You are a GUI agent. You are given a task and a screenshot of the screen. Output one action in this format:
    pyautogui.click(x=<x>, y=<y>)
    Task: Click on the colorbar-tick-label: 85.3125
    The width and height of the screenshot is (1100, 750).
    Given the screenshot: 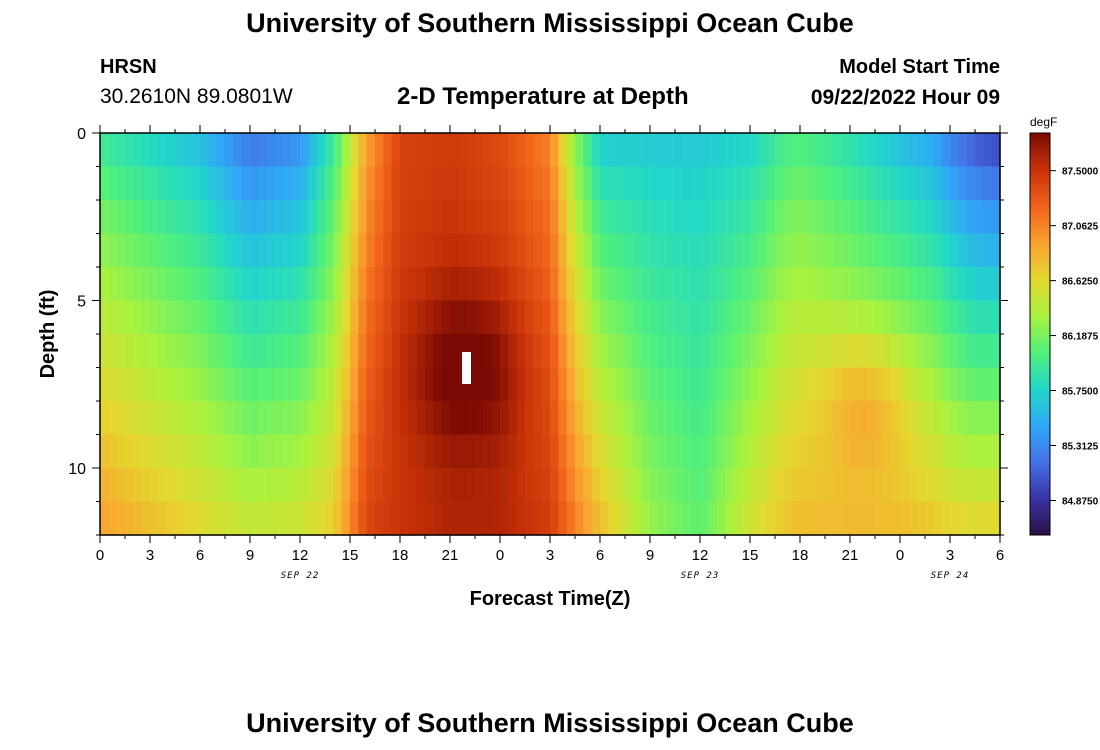 What is the action you would take?
    pyautogui.click(x=1080, y=446)
    